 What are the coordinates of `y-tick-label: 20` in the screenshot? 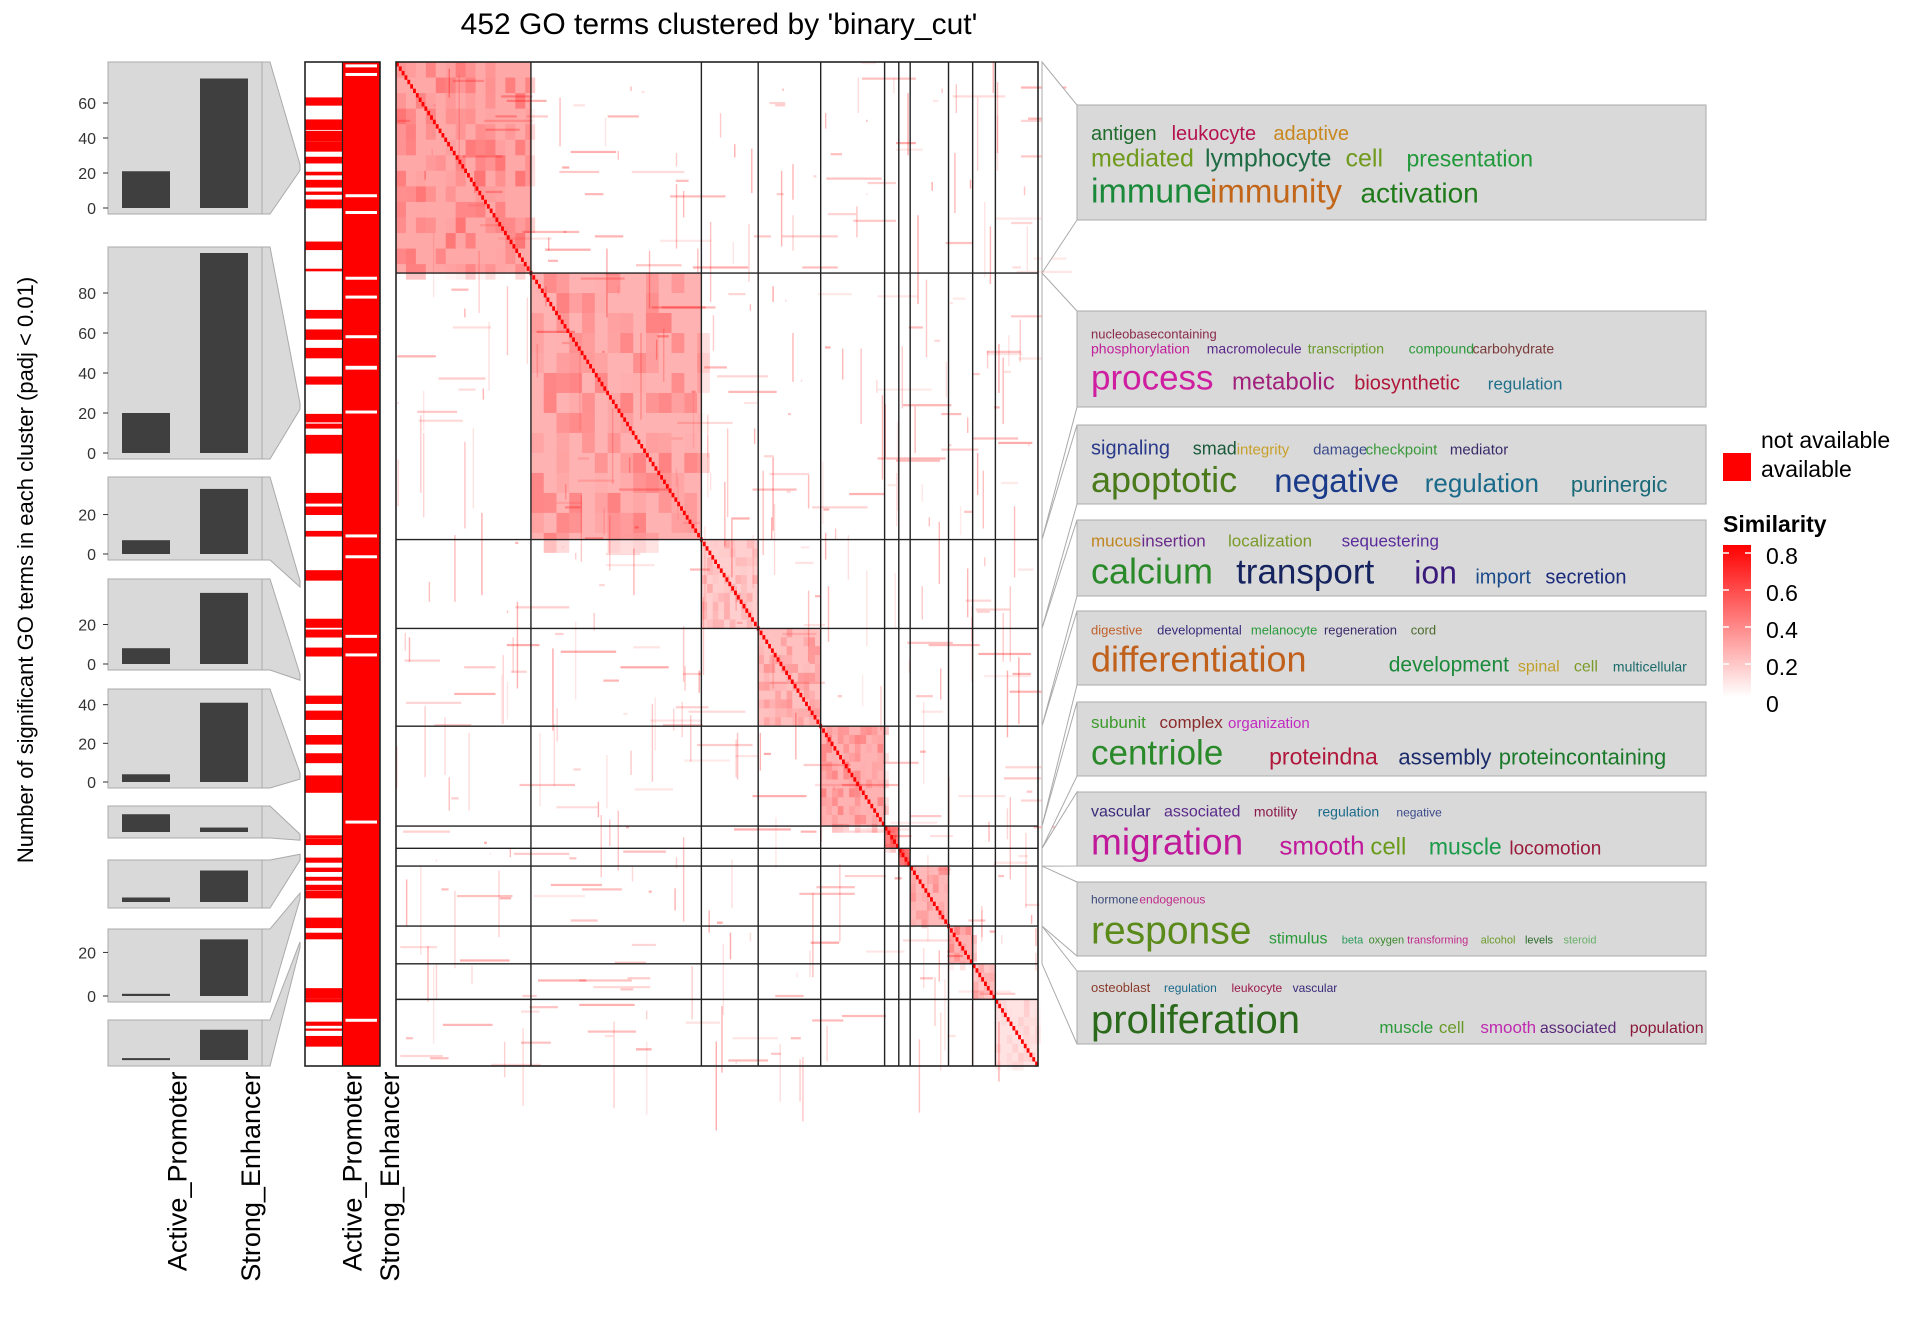 It's located at (87, 414).